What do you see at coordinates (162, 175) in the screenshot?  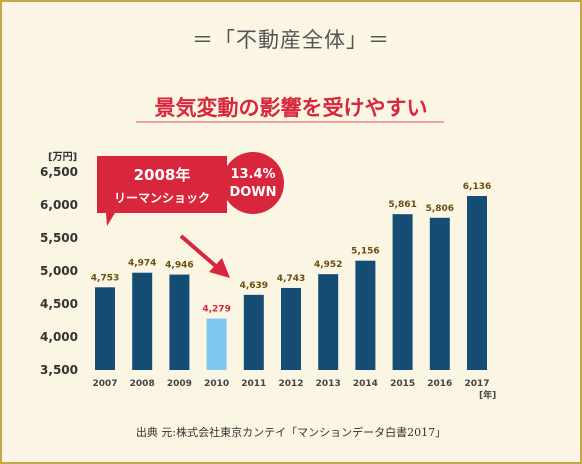 I see `callout-year: 2008年` at bounding box center [162, 175].